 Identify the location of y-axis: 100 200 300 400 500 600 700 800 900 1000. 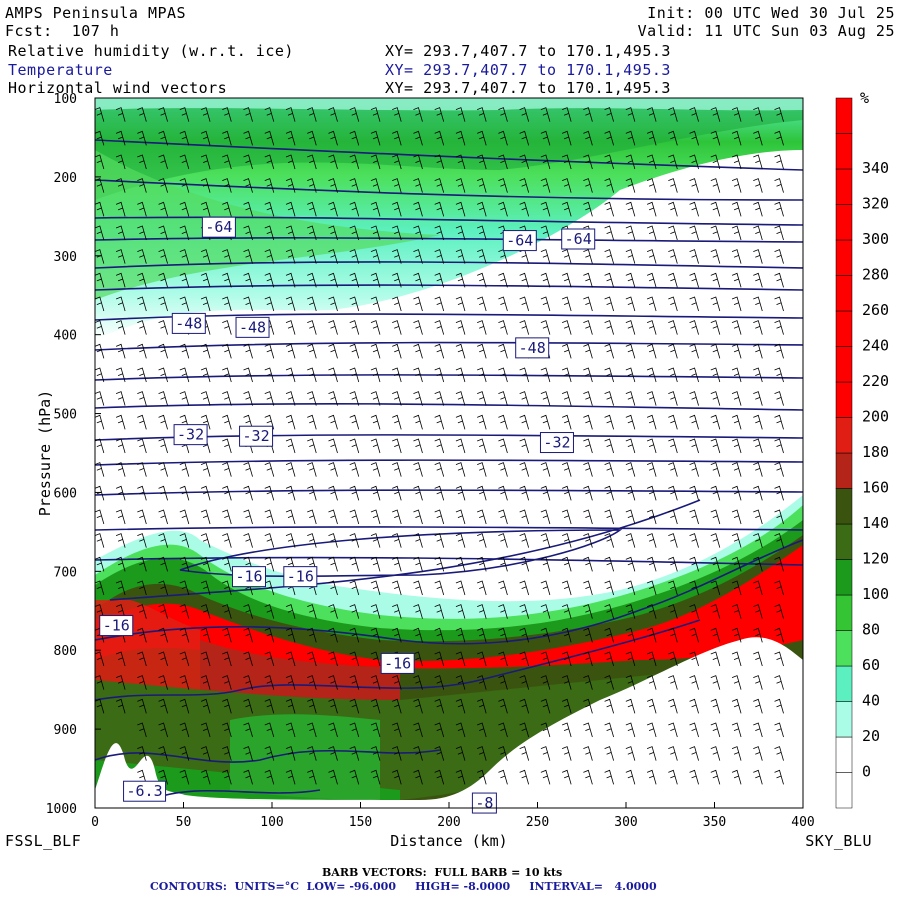
(73, 454).